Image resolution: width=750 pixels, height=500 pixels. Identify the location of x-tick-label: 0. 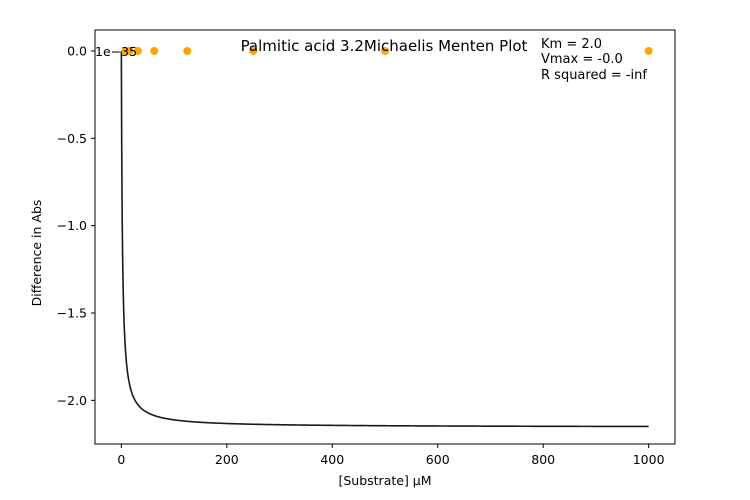
(121, 459).